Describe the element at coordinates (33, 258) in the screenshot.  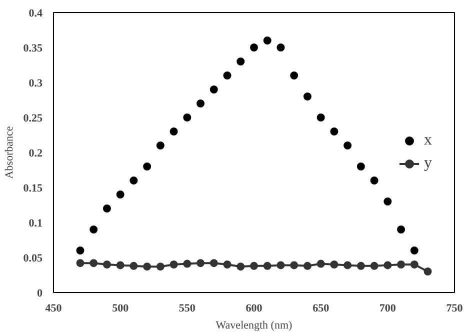
I see `y-tick-label: 0.05` at that location.